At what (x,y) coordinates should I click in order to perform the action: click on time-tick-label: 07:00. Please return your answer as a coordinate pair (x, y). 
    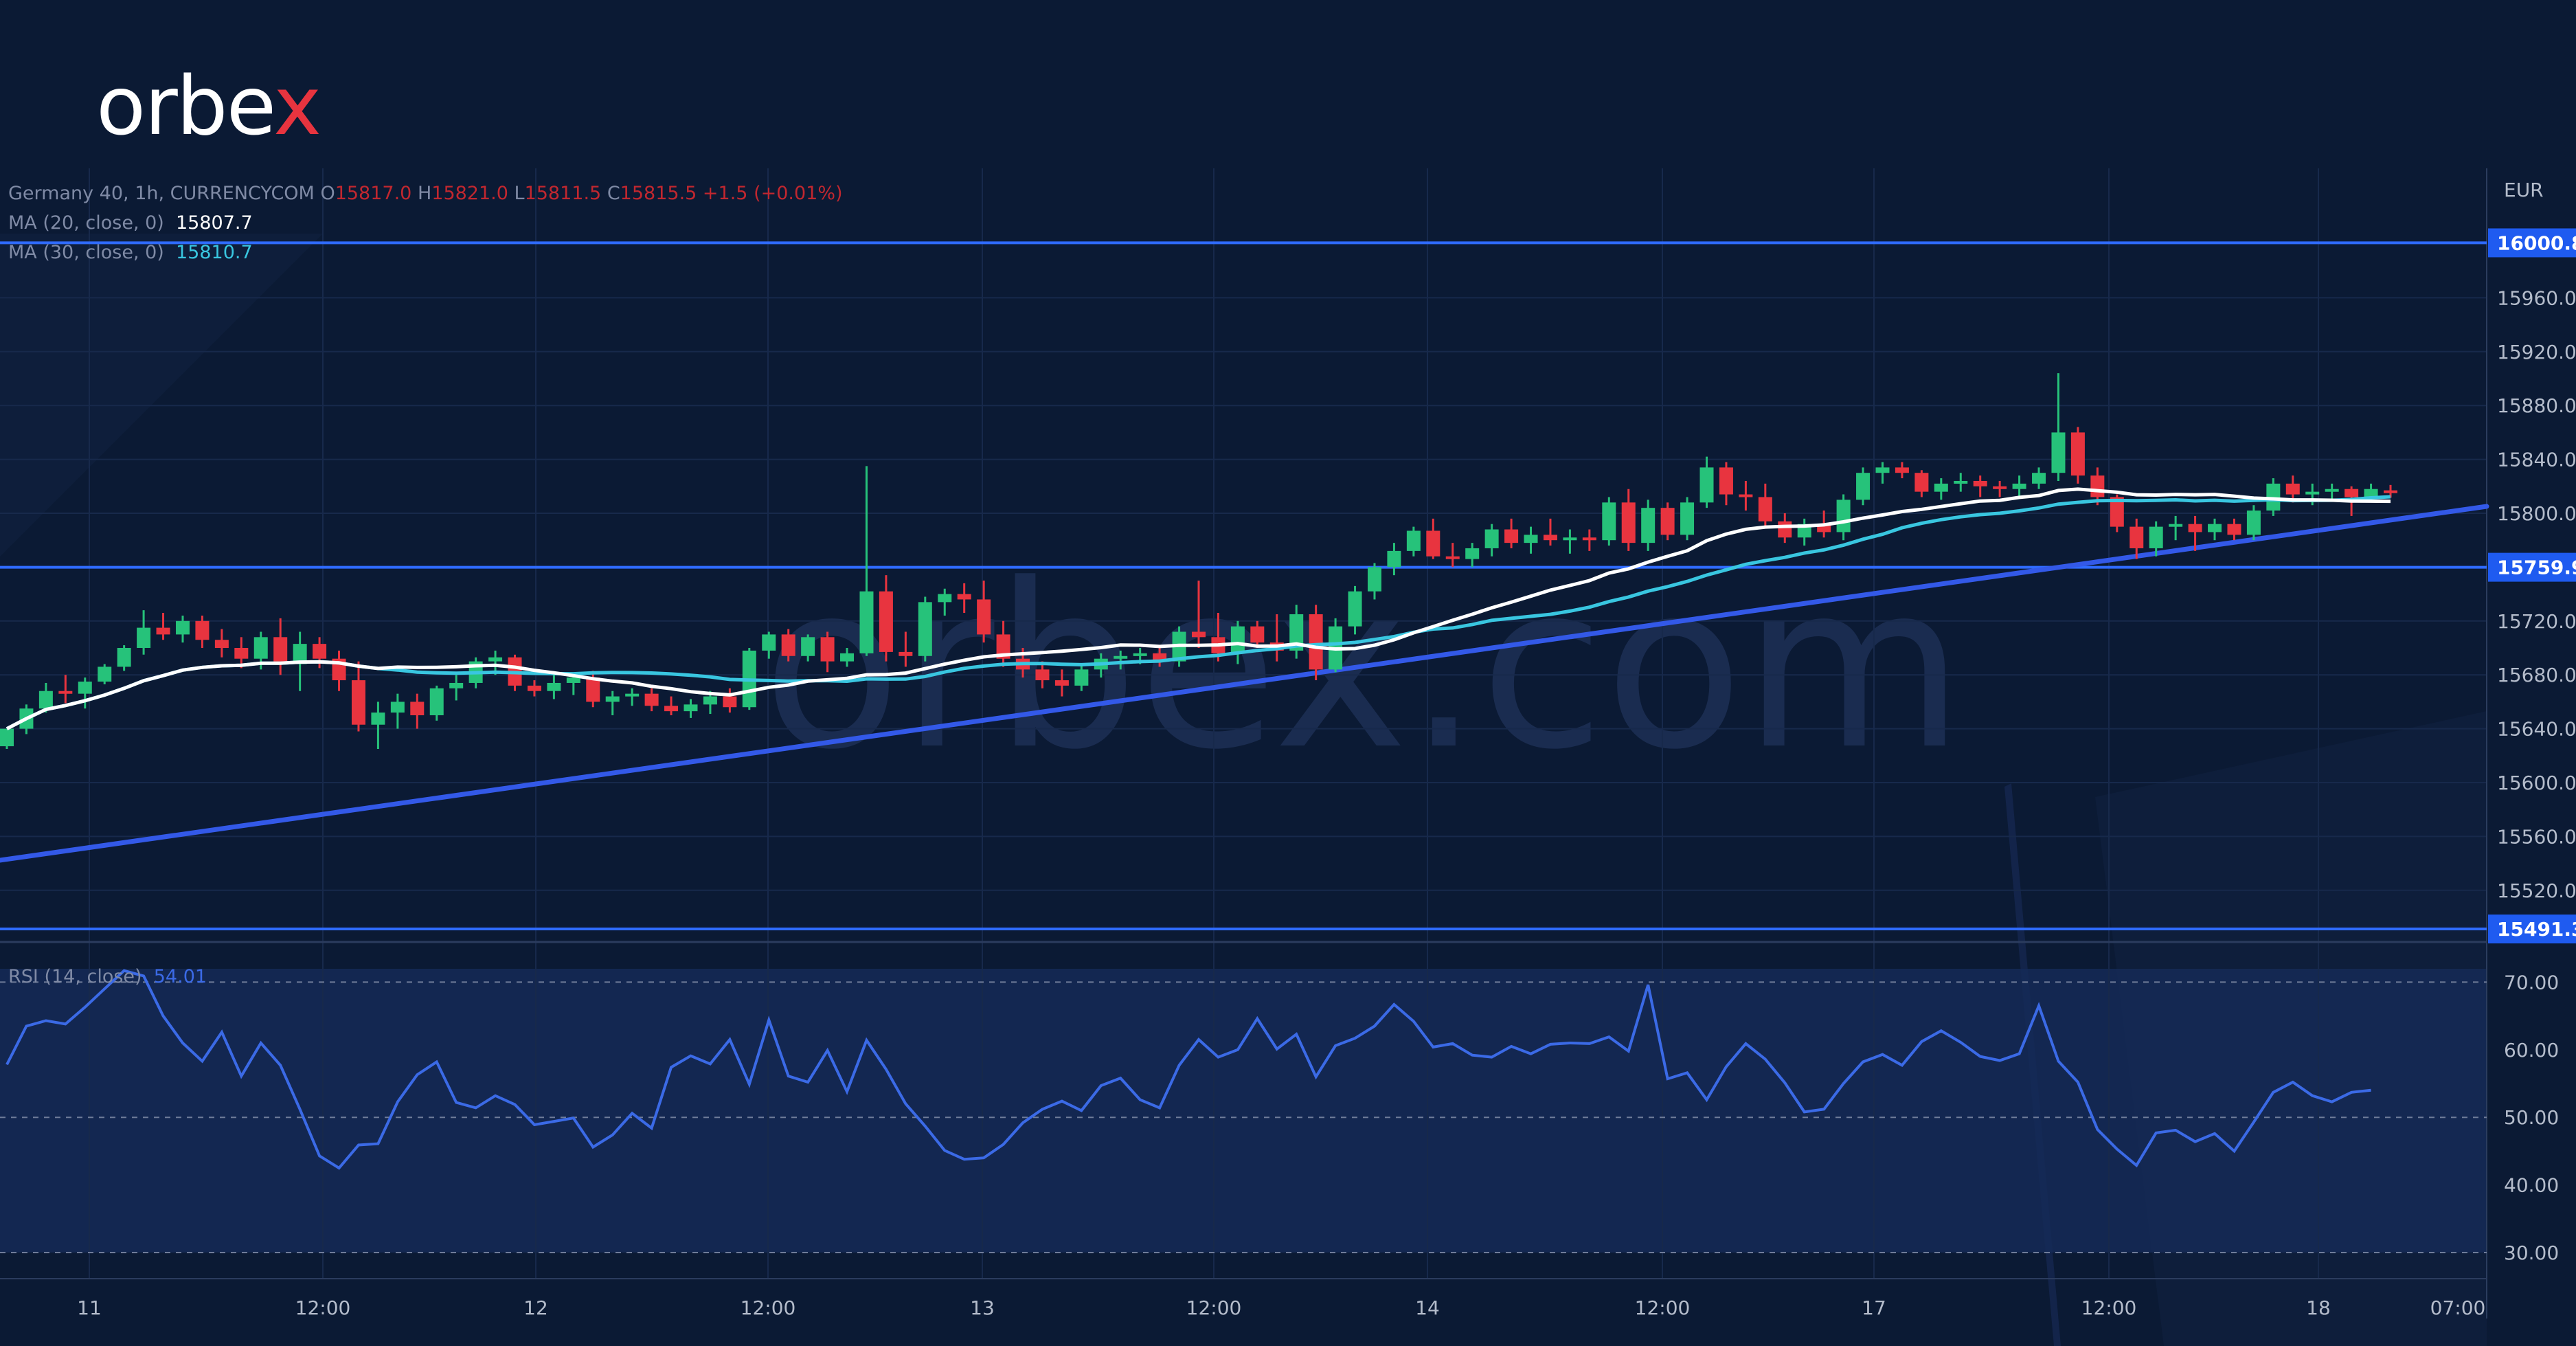
    Looking at the image, I should click on (2458, 1308).